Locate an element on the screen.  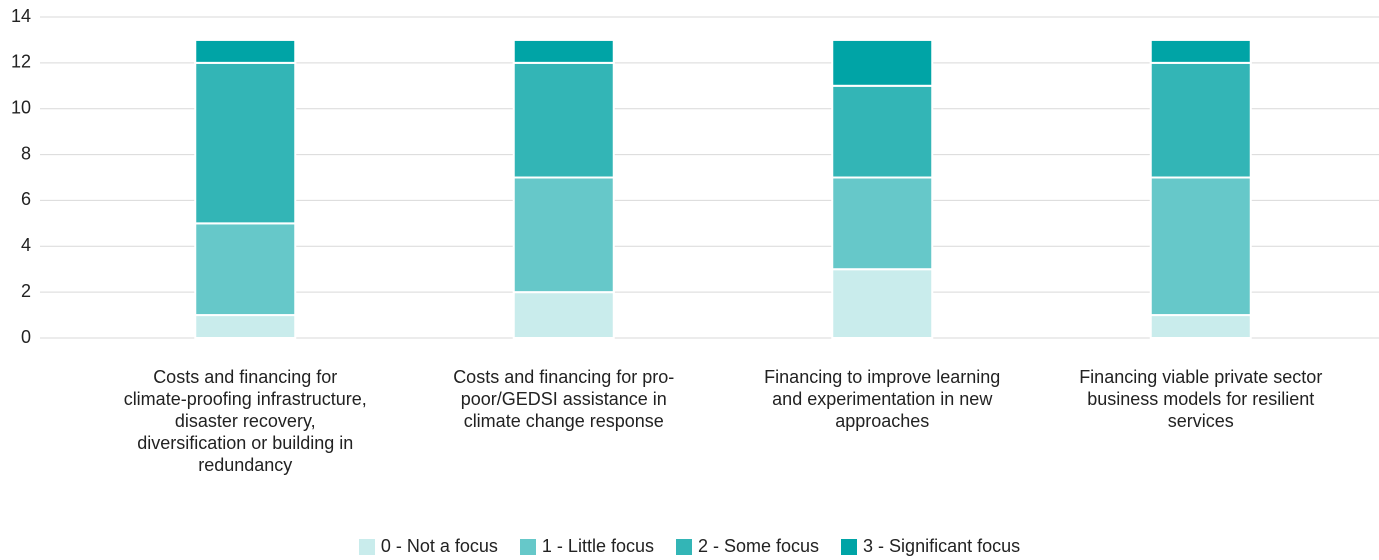
legend-label: 1 - Little focus is located at coordinates (597, 546).